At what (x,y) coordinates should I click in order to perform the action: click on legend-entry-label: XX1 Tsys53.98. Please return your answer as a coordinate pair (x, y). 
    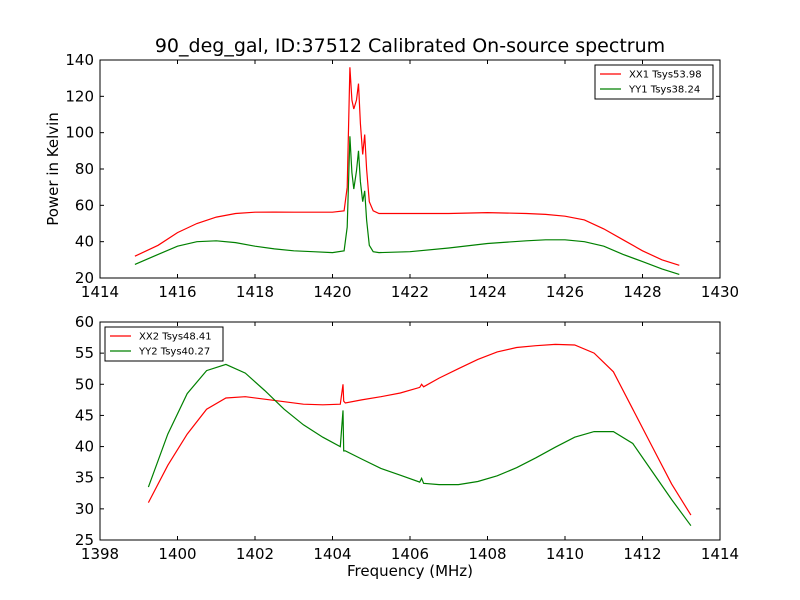
    Looking at the image, I should click on (665, 75).